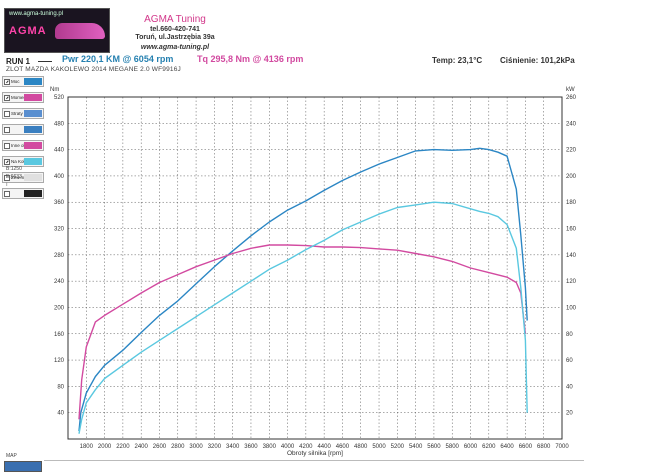 The height and width of the screenshot is (473, 669). Describe the element at coordinates (537, 60) in the screenshot. I see `pressure-readout: Ciśnienie: 101,2kPa` at that location.